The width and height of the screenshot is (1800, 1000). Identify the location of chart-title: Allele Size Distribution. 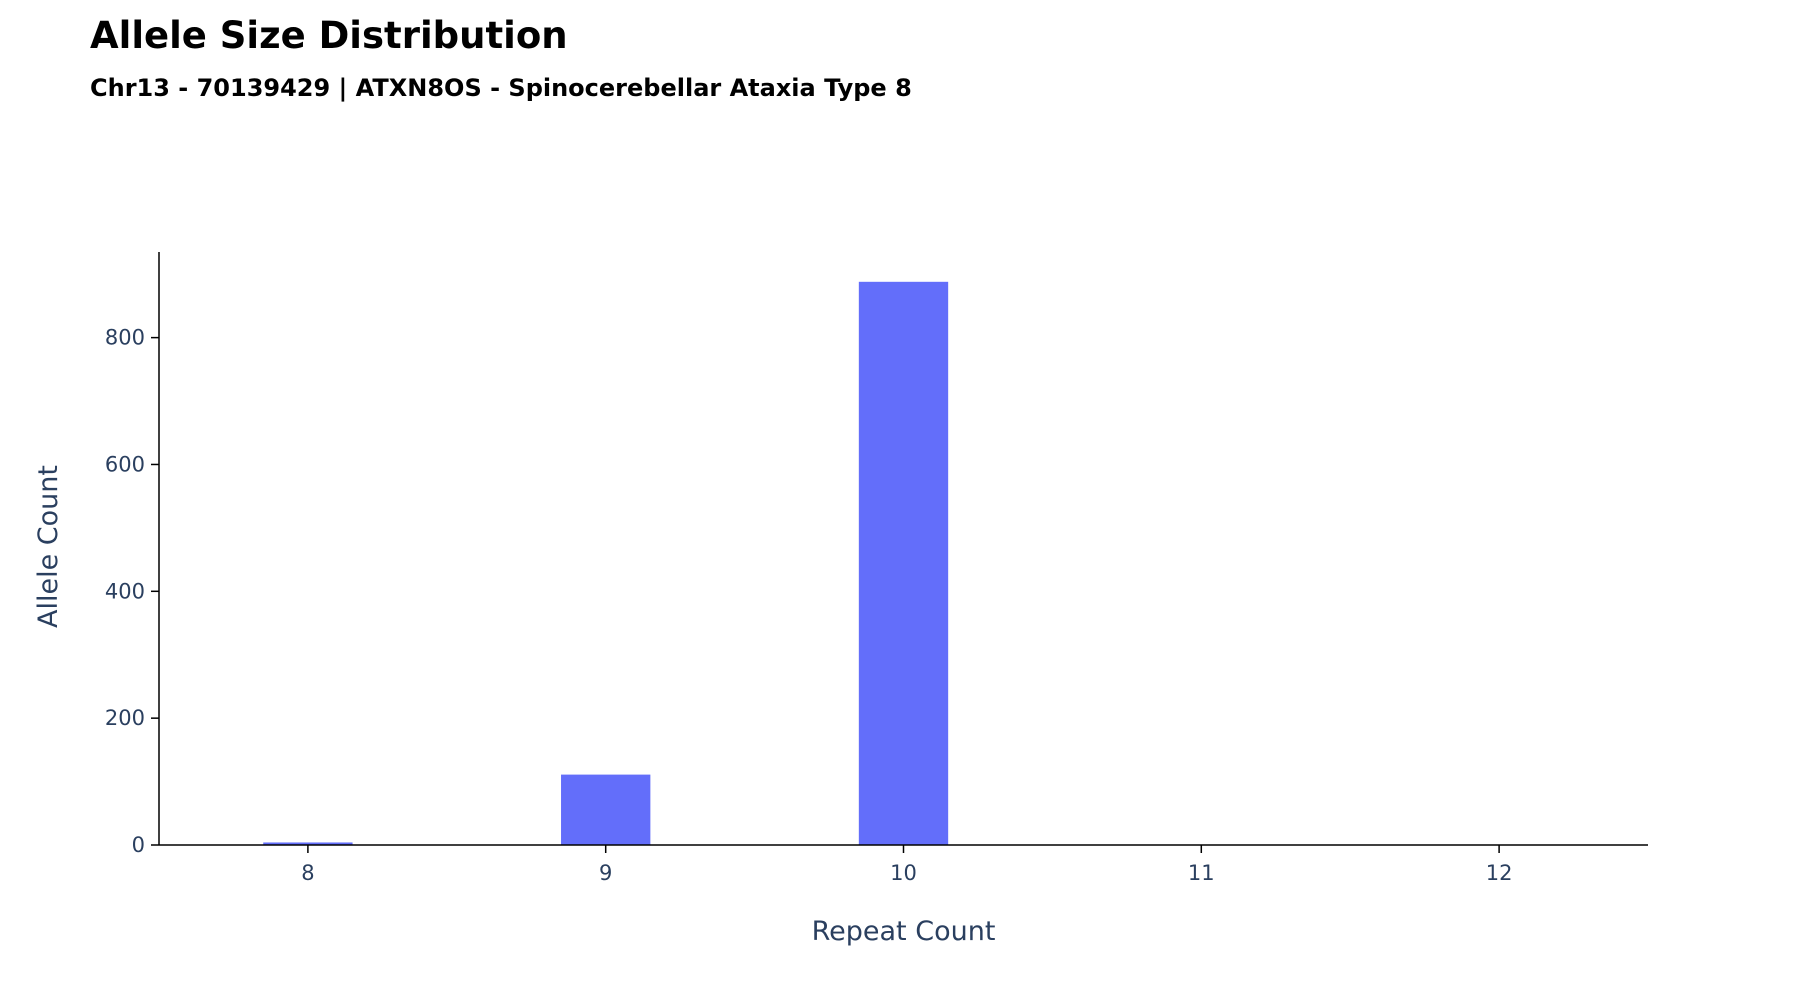
(329, 35).